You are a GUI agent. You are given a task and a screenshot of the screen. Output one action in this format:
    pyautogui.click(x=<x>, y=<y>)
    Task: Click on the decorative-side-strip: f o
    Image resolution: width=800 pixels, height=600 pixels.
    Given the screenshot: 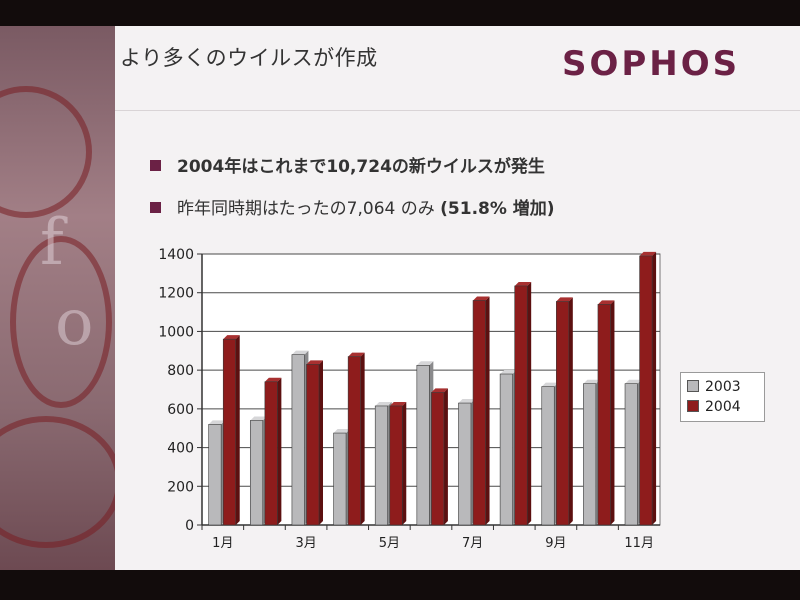 What is the action you would take?
    pyautogui.click(x=57, y=298)
    